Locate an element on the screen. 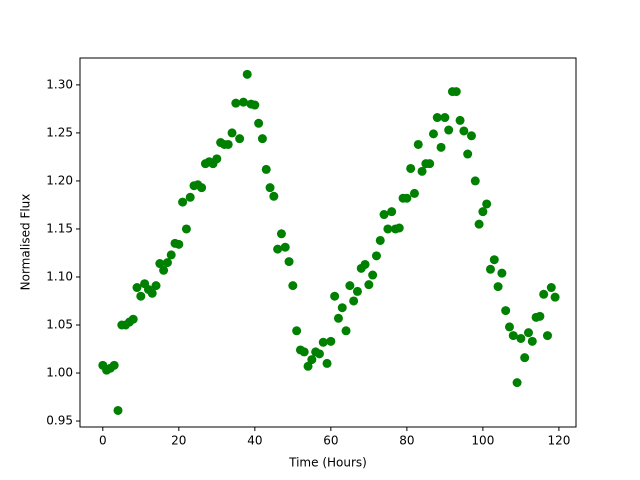  x-axis-label: Time (Hours) is located at coordinates (327, 463).